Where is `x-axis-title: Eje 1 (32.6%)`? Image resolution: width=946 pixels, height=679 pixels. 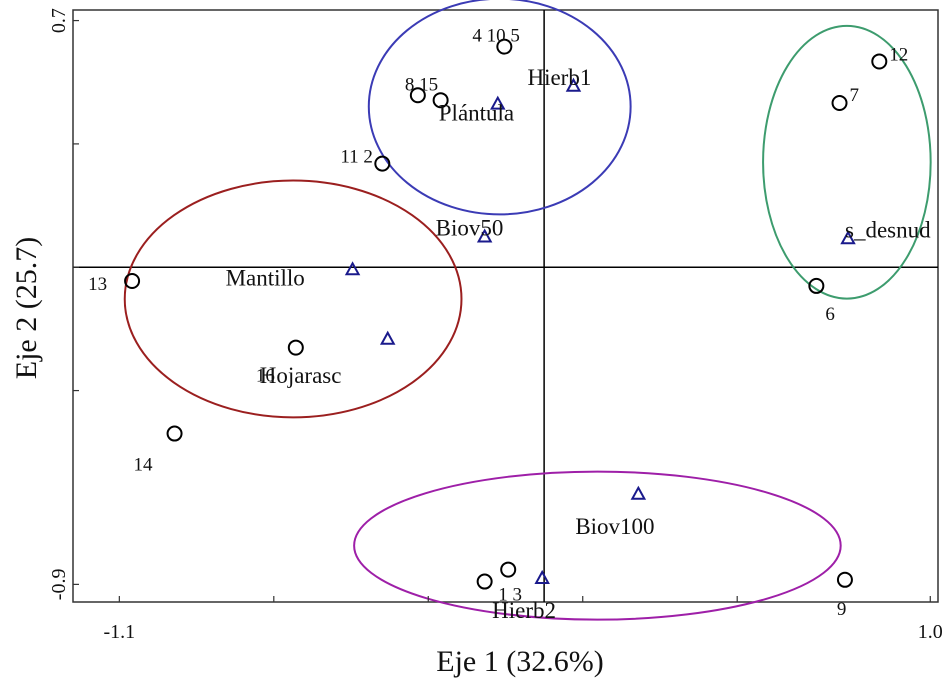
x-axis-title: Eje 1 (32.6%) is located at coordinates (519, 661).